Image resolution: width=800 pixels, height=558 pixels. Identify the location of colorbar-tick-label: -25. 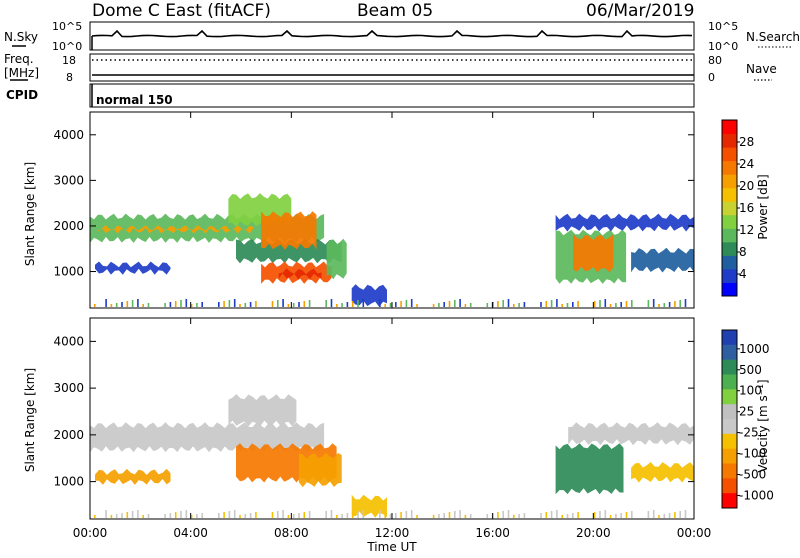
(749, 433).